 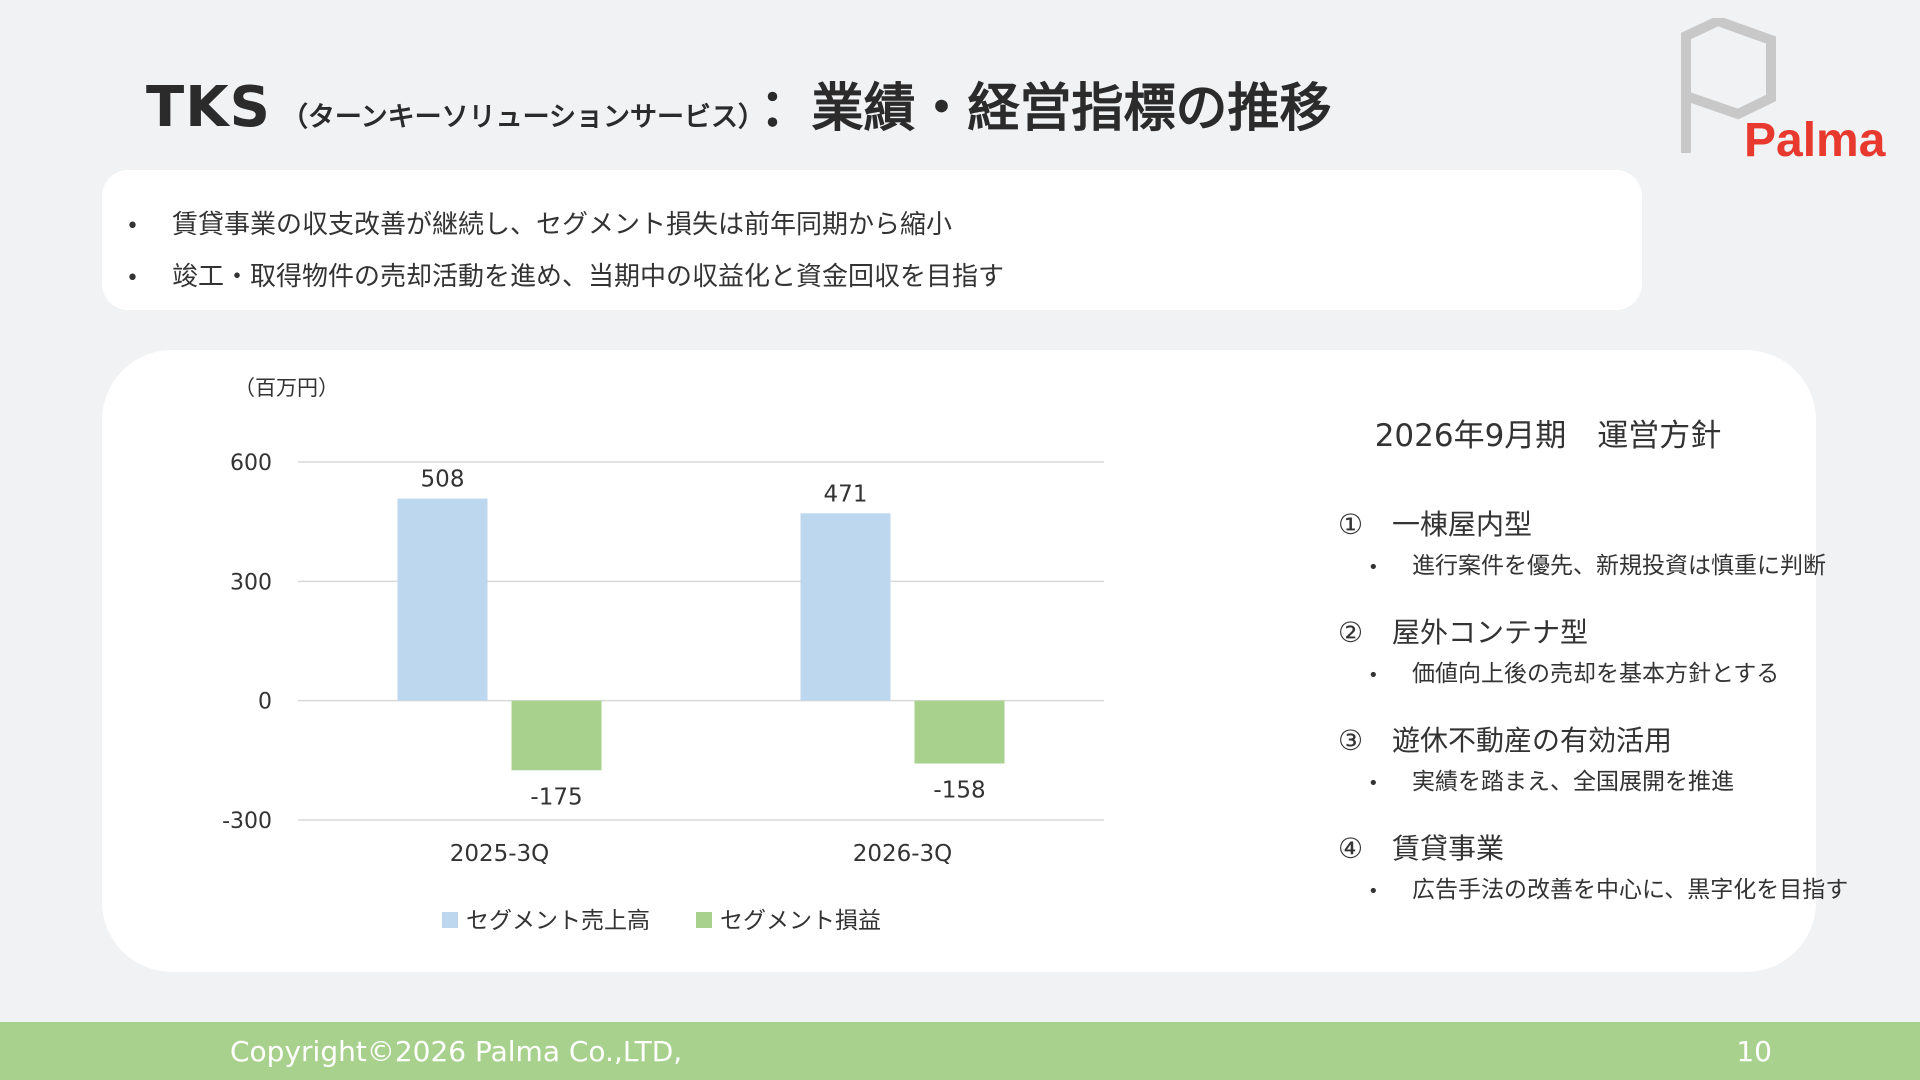 What do you see at coordinates (247, 821) in the screenshot?
I see `y-tick-label: -300` at bounding box center [247, 821].